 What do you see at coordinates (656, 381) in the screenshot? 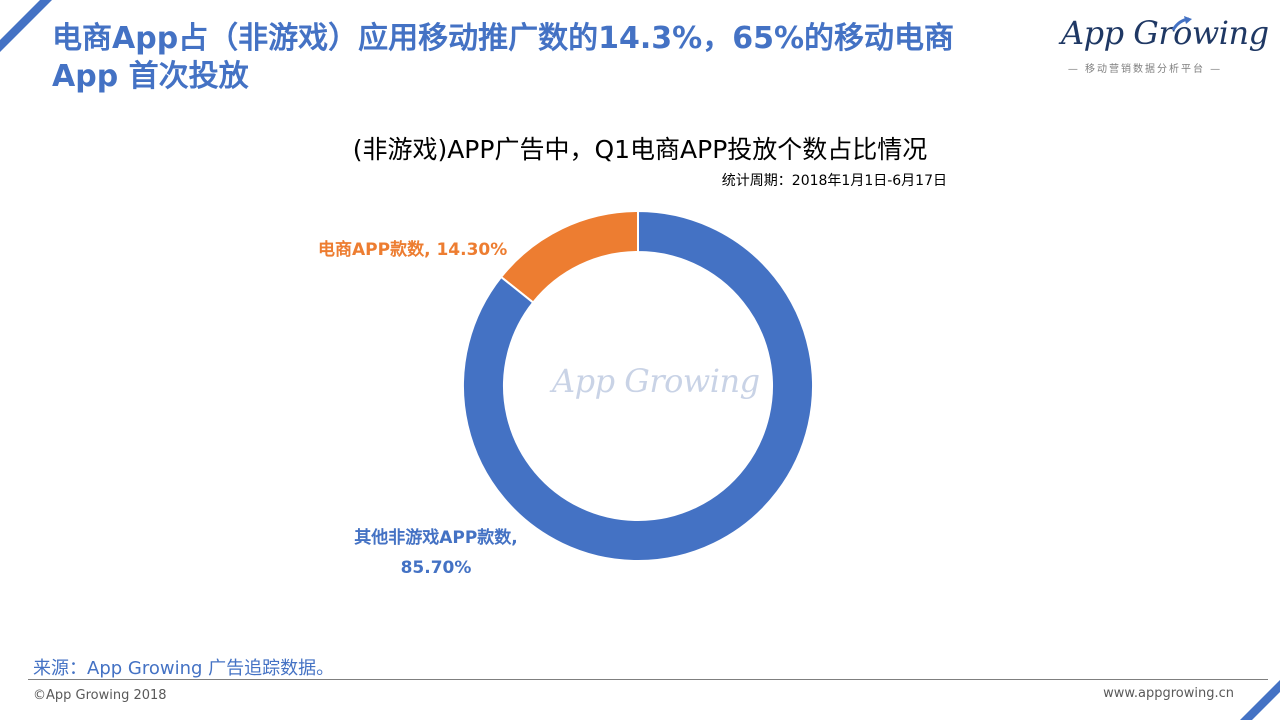
I see `chart-watermark: App Growing` at bounding box center [656, 381].